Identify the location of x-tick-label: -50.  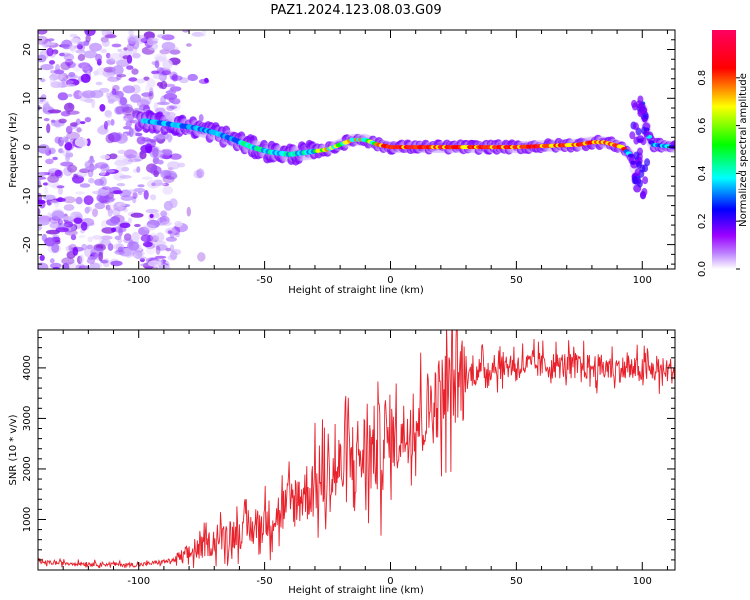
(264, 280).